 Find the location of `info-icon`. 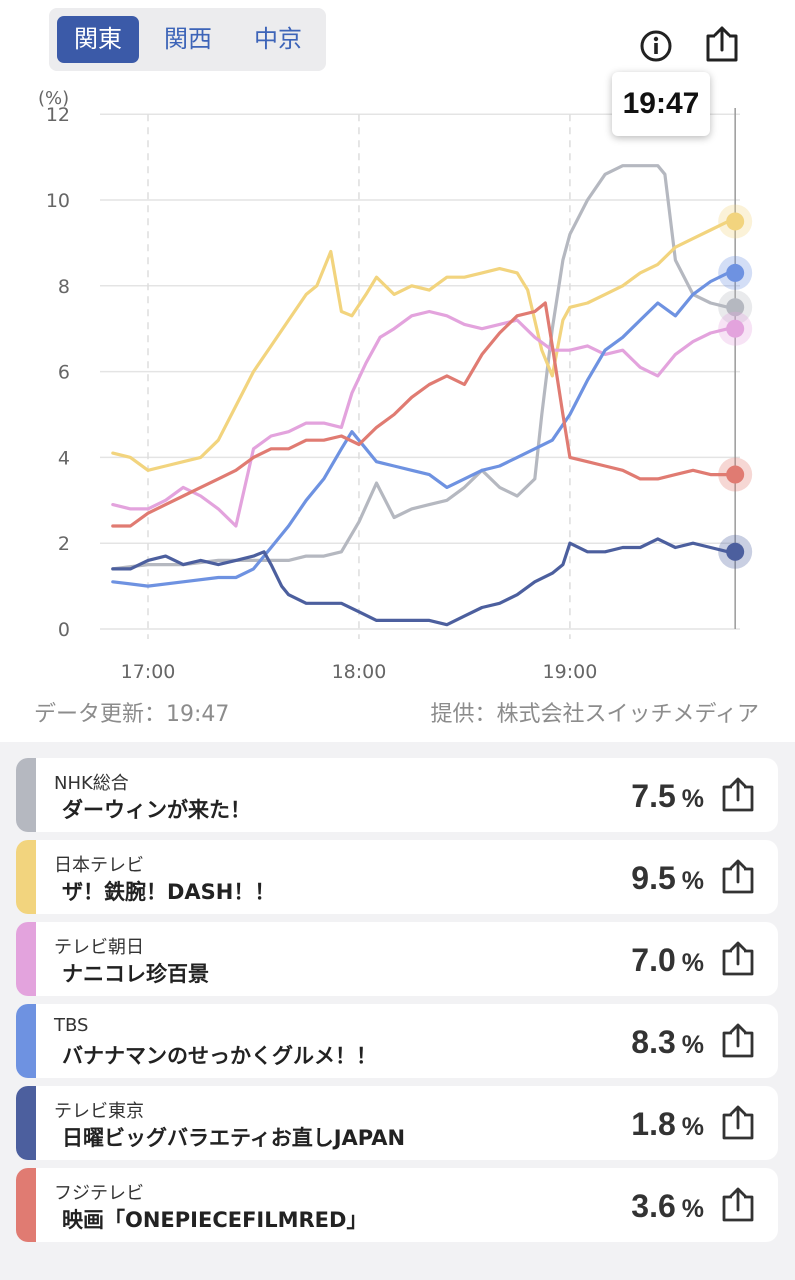

info-icon is located at coordinates (656, 46).